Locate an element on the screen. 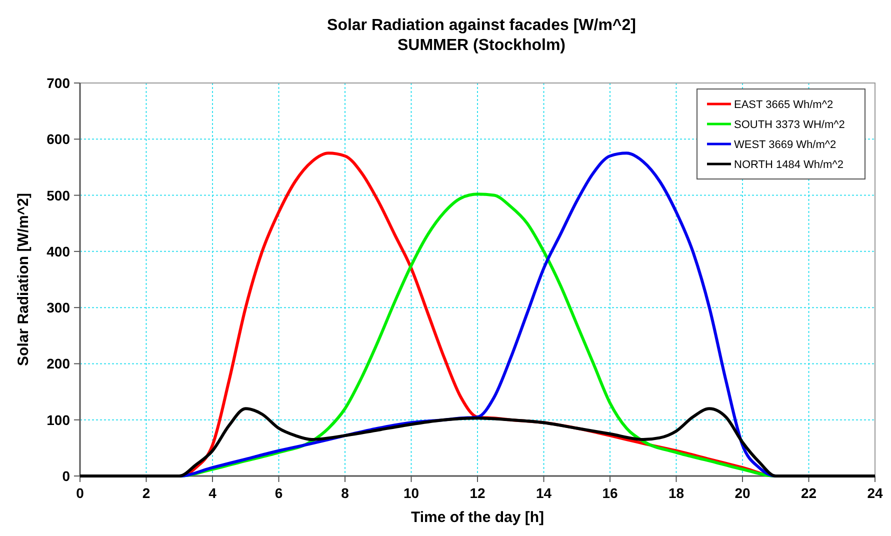 The height and width of the screenshot is (536, 891). y-tick-label: 0 is located at coordinates (66, 476).